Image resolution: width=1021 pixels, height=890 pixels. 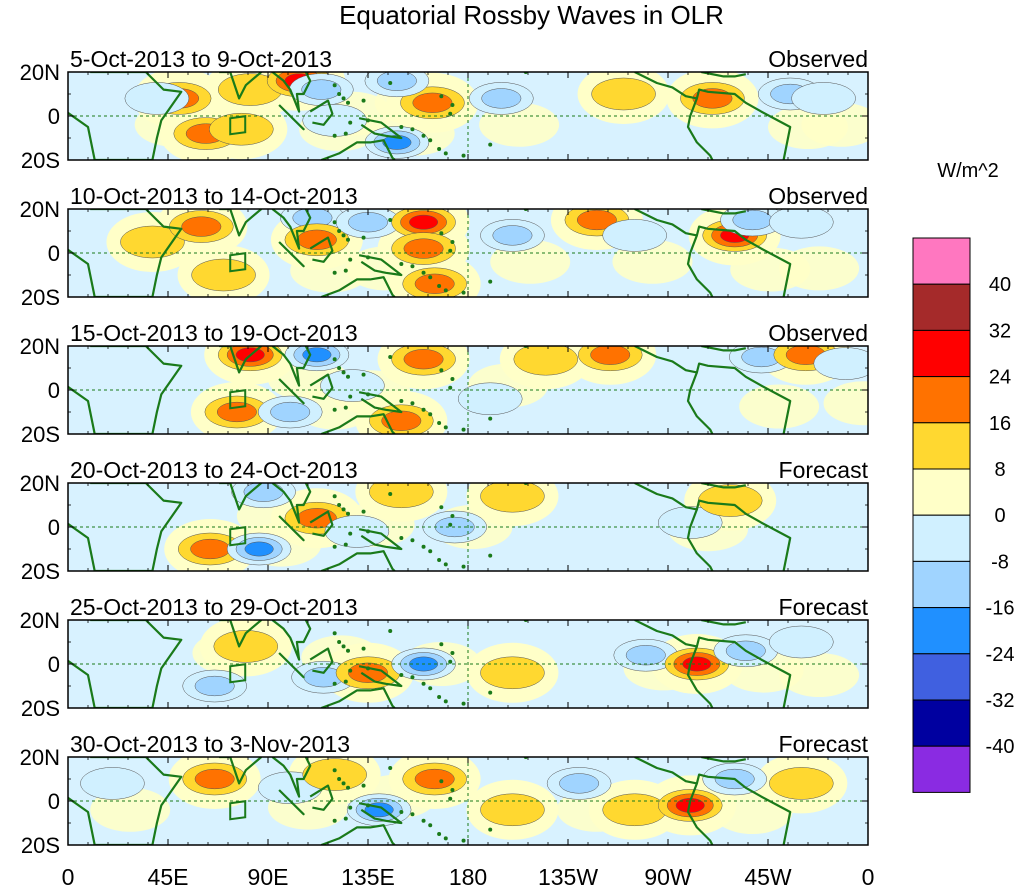 I want to click on colorbar-label: 8, so click(x=999, y=470).